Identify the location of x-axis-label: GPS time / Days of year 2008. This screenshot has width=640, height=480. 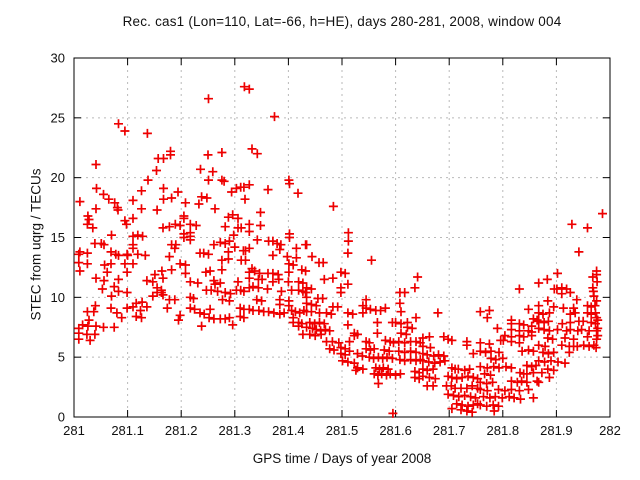
(342, 458).